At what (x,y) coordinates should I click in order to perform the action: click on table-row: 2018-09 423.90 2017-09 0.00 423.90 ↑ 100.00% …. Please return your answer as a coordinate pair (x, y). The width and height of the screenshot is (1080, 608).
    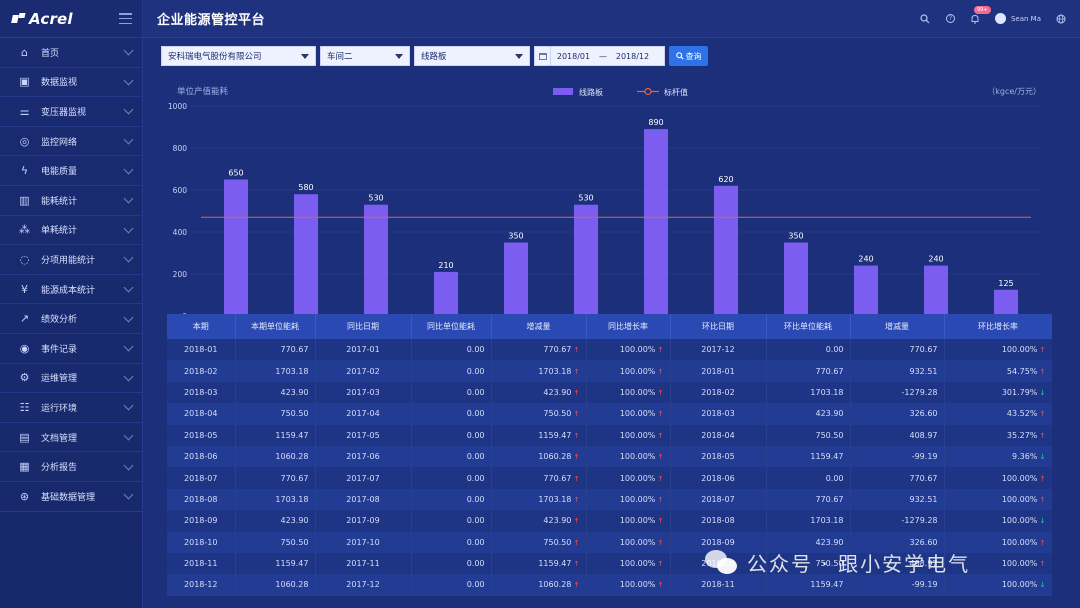
    Looking at the image, I should click on (609, 521).